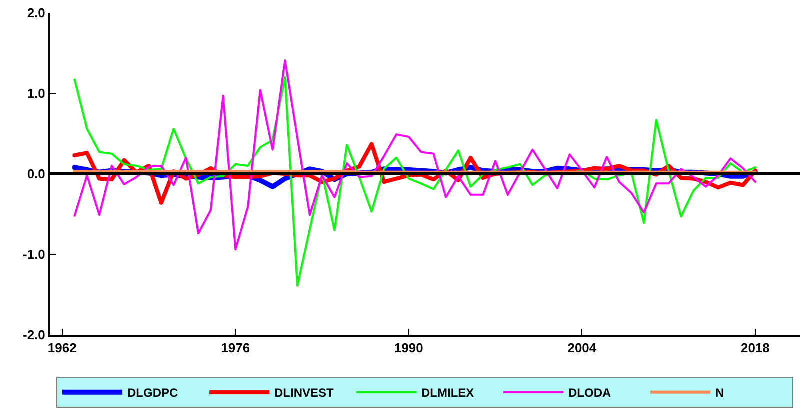 Image resolution: width=802 pixels, height=419 pixels. What do you see at coordinates (34, 254) in the screenshot?
I see `y-tick-label: -1.0` at bounding box center [34, 254].